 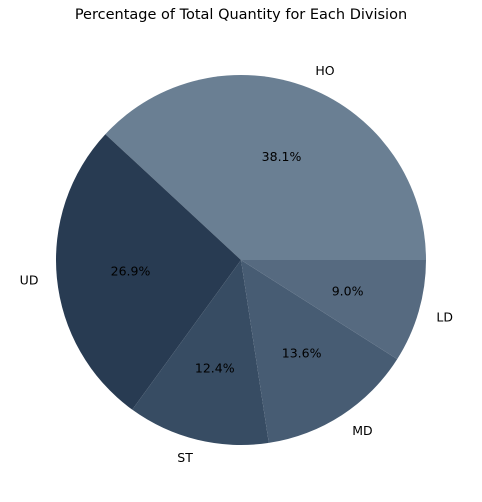 I want to click on slice-percent-ho: 38.1%, so click(x=282, y=156).